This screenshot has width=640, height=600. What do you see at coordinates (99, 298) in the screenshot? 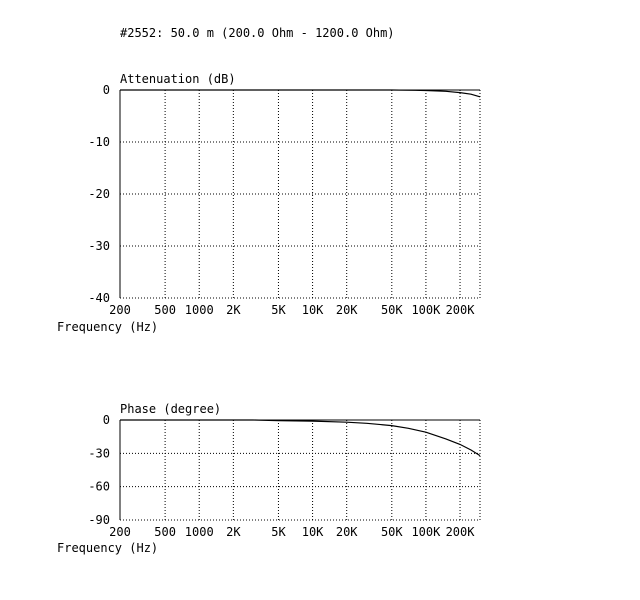
I see `attenuation-ytick-label-4: -40` at bounding box center [99, 298].